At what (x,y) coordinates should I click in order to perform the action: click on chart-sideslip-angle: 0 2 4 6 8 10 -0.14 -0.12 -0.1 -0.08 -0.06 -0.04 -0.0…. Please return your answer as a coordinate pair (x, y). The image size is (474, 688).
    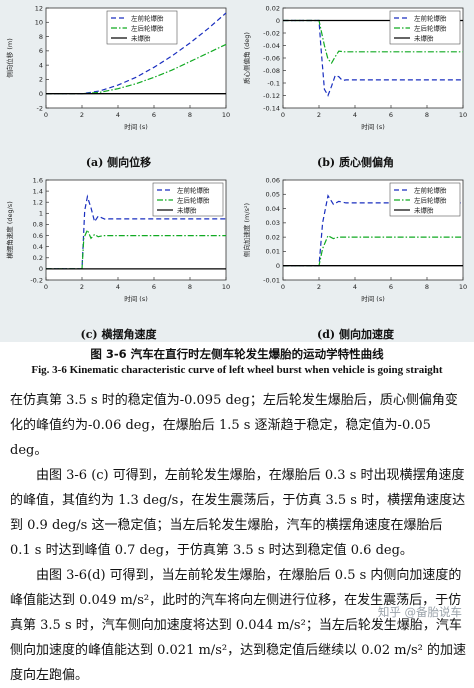
    Looking at the image, I should click on (354, 67).